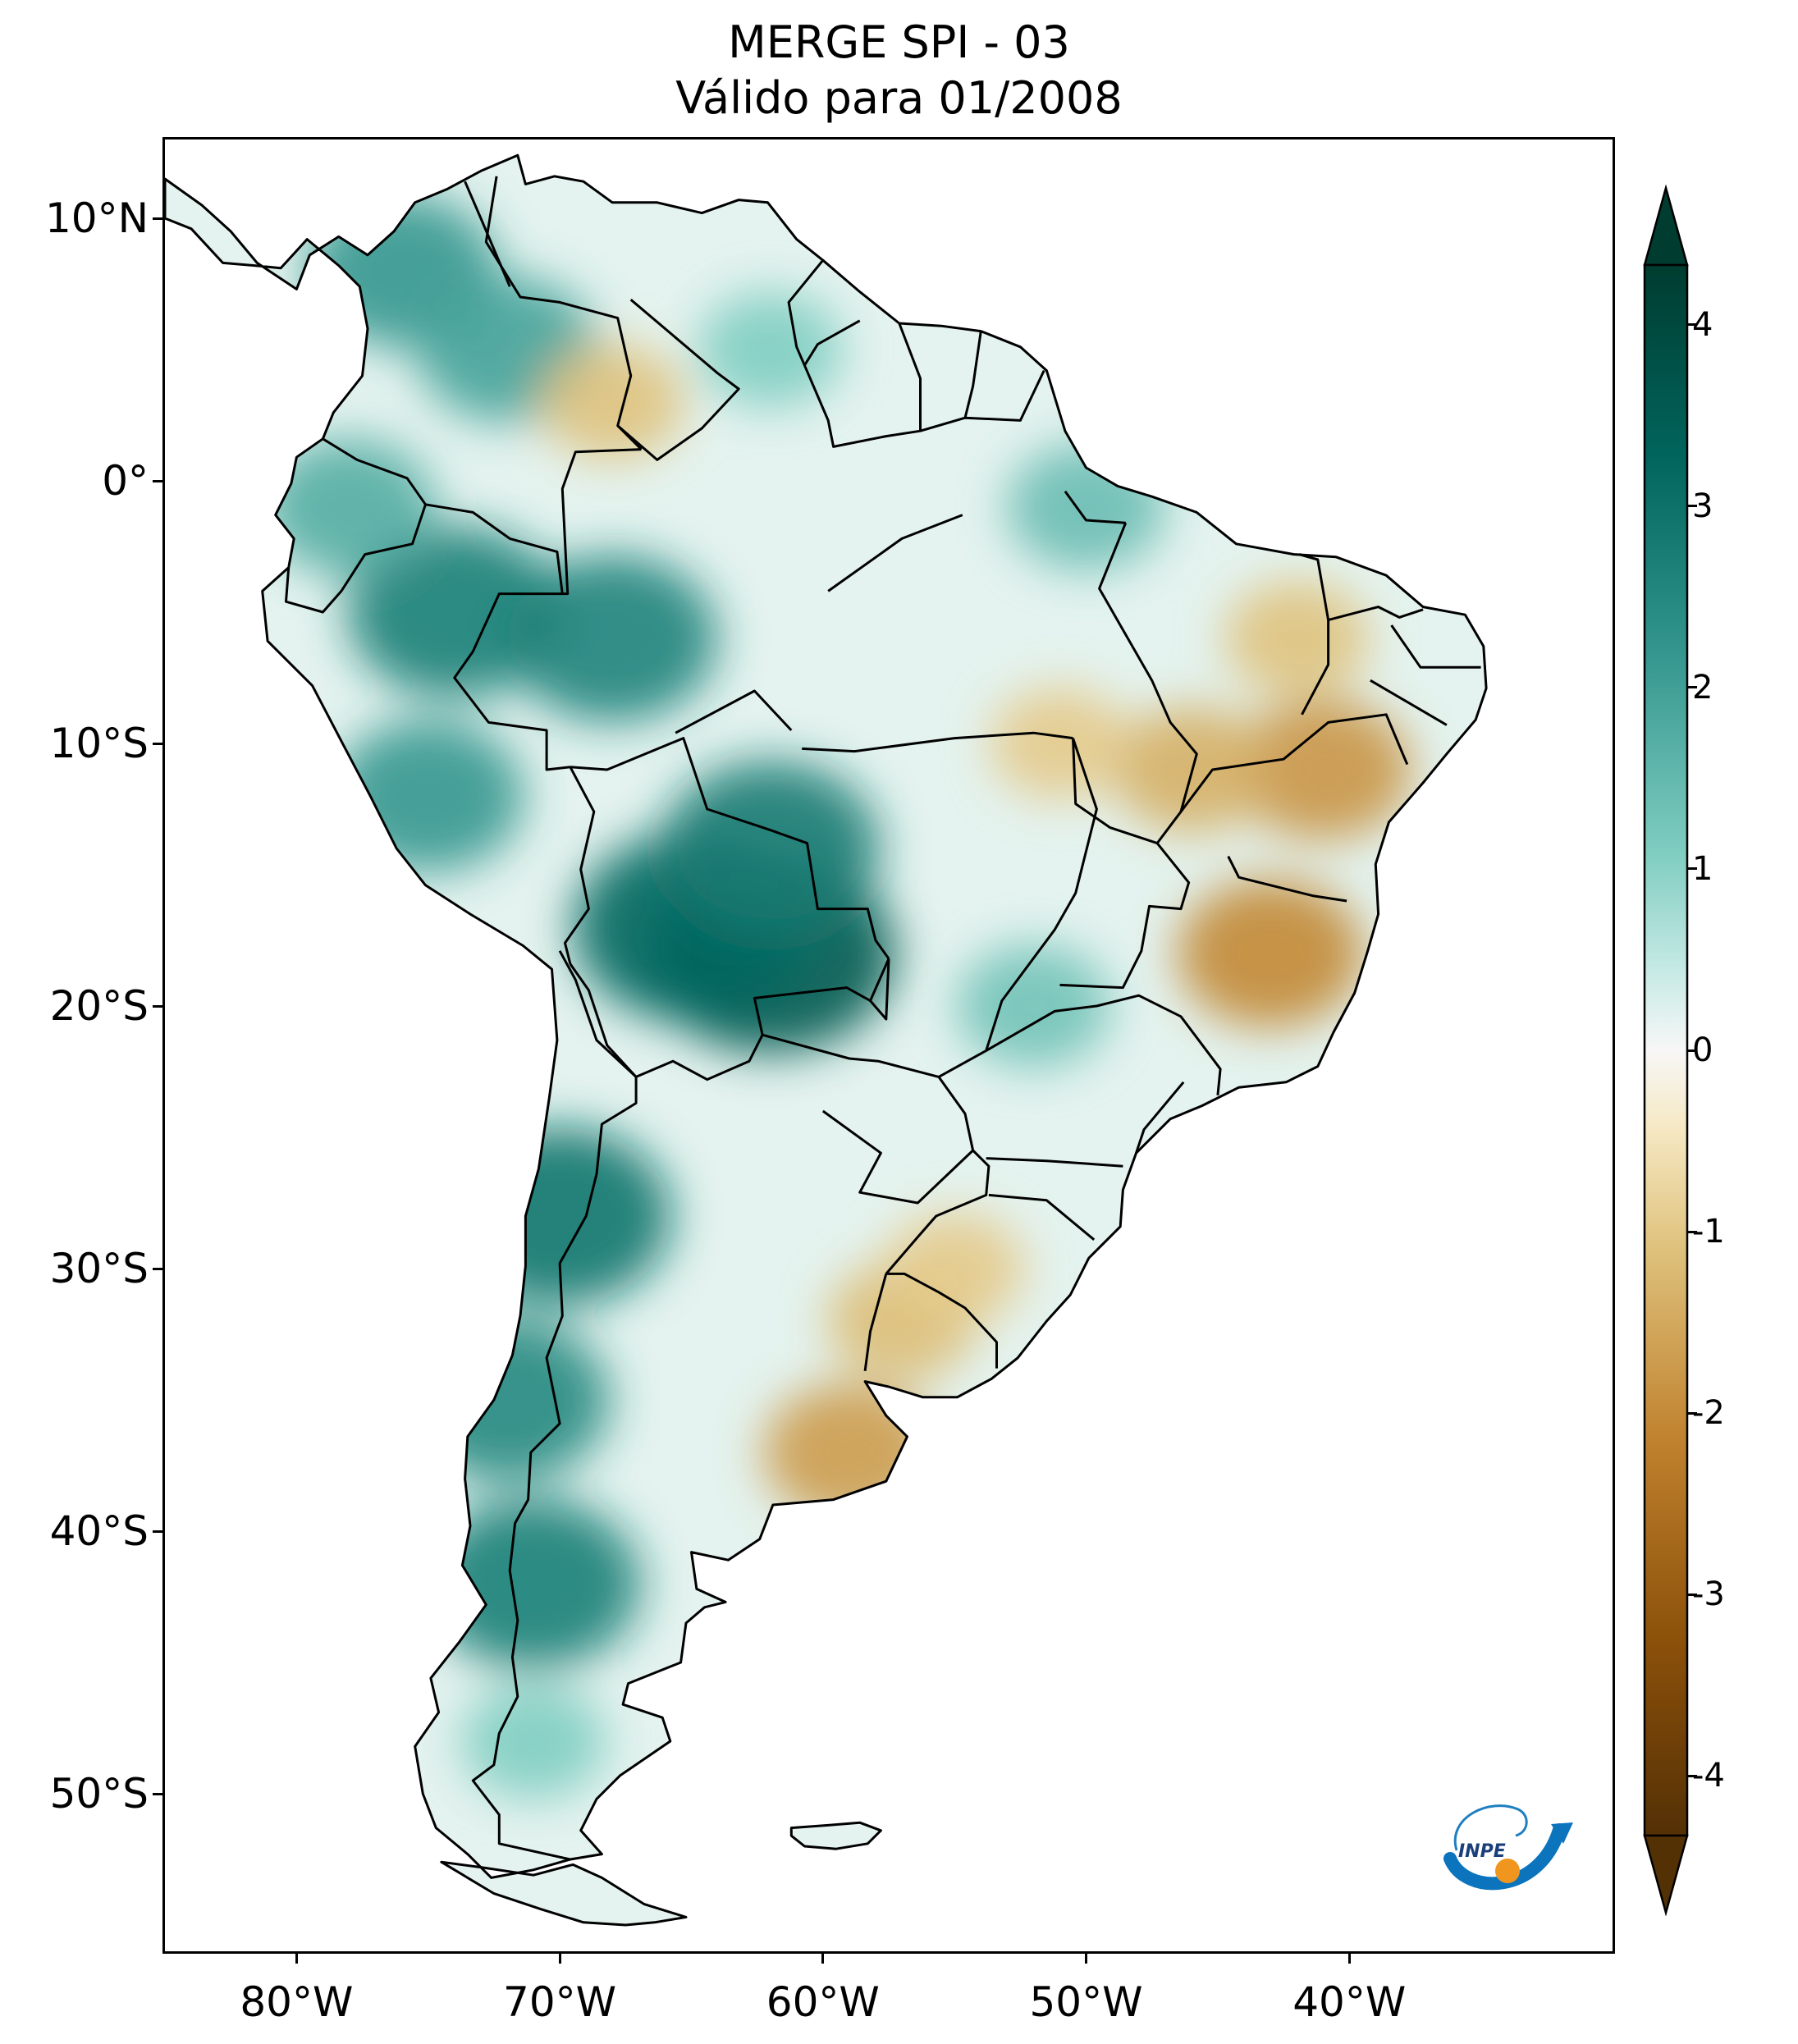  I want to click on inpe-logo: INPE, so click(1508, 1847).